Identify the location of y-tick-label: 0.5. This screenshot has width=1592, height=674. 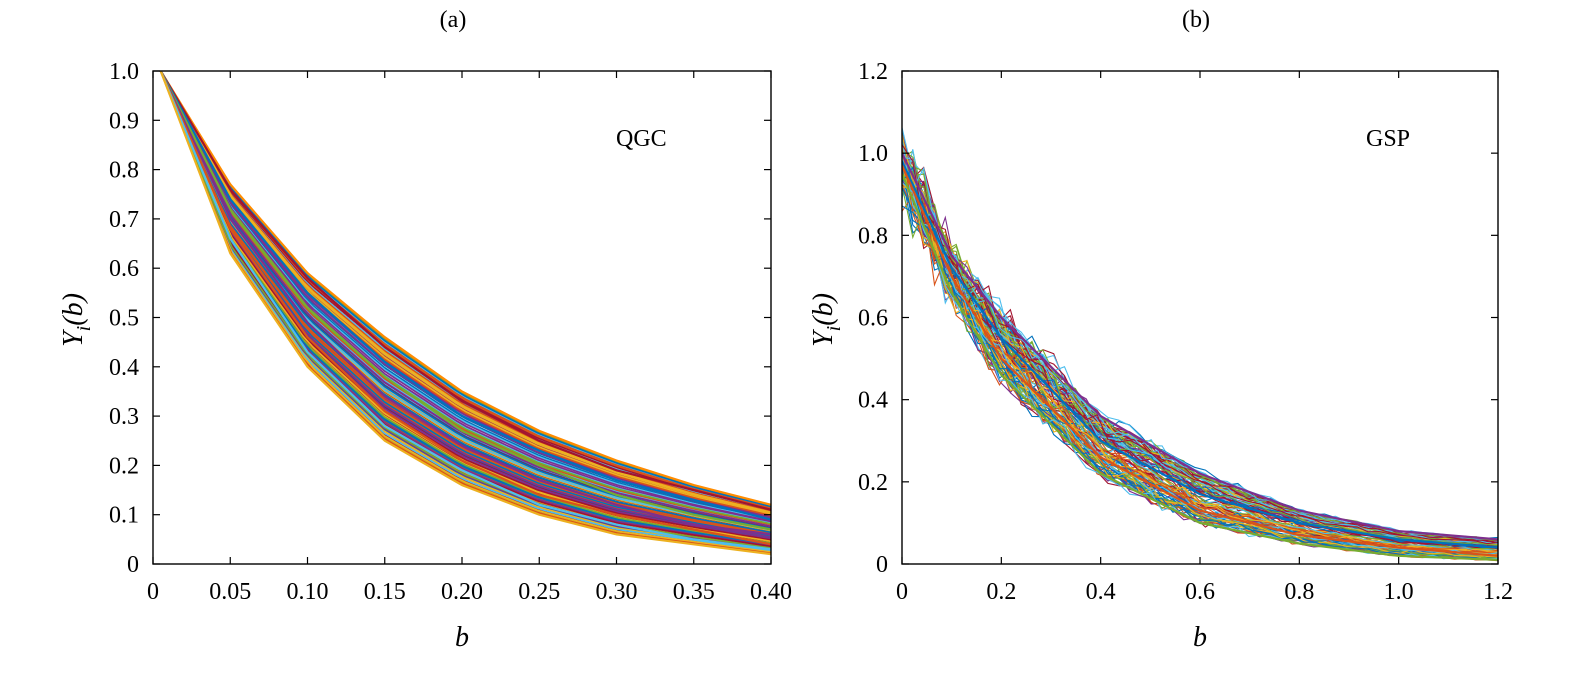
(124, 319).